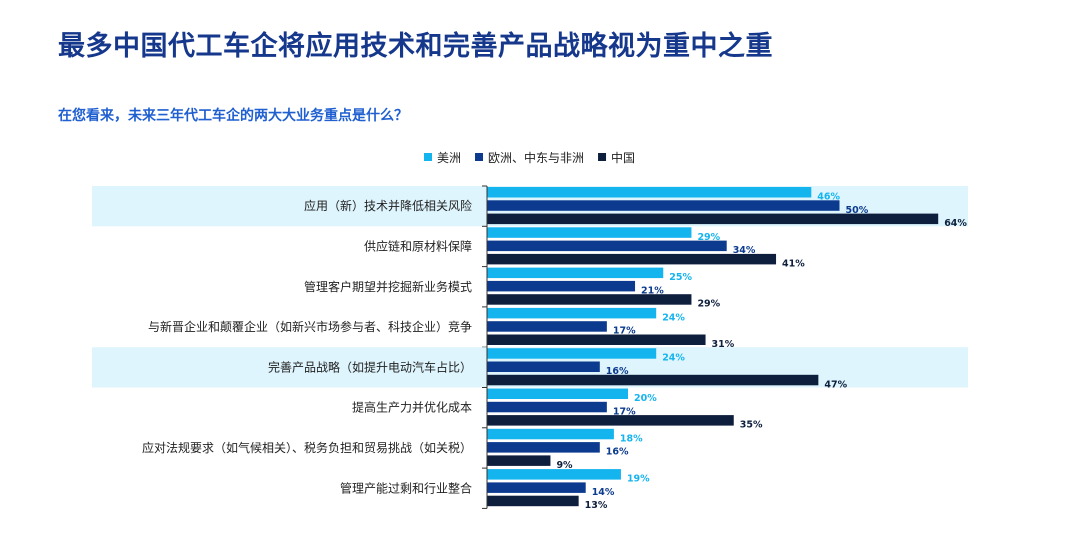  What do you see at coordinates (388, 205) in the screenshot?
I see `category-label: 应用（新）技术并降低相关风险` at bounding box center [388, 205].